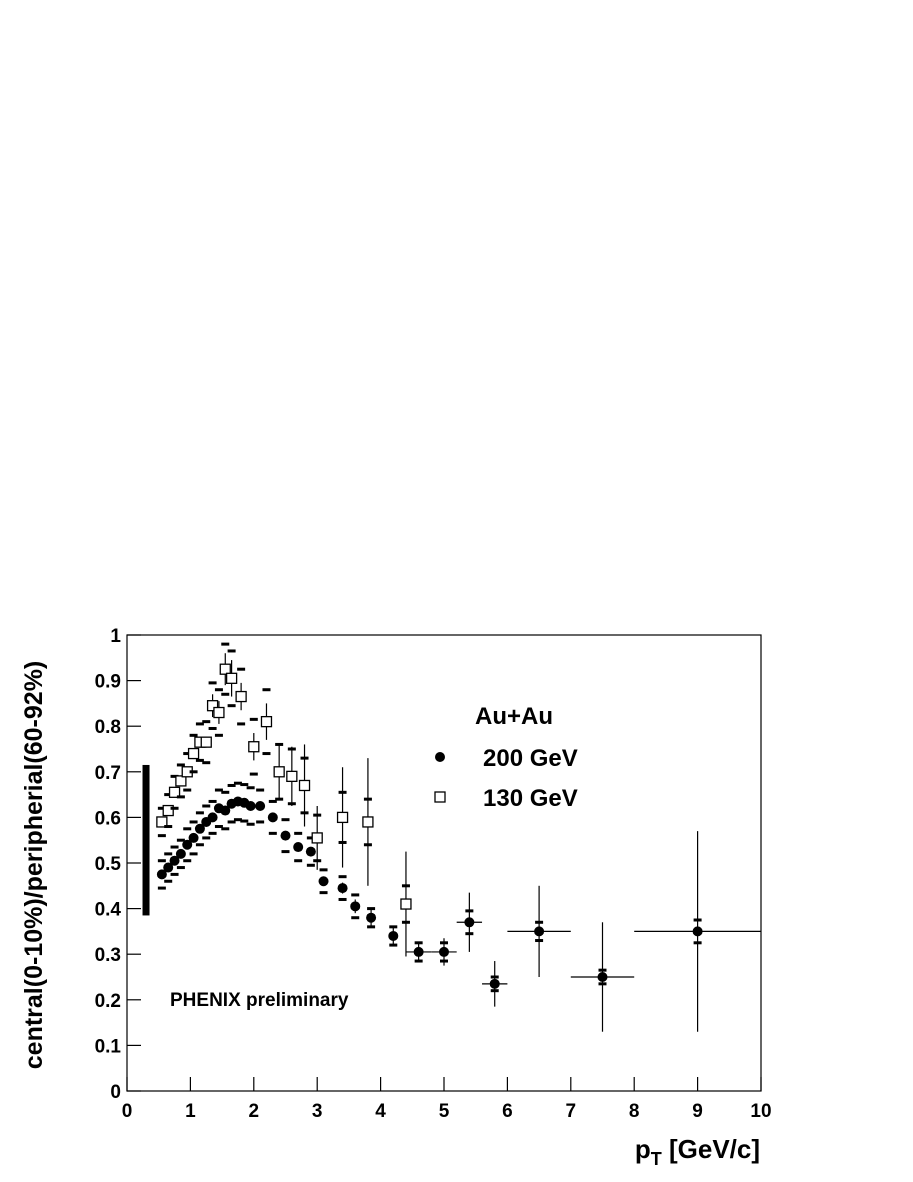  What do you see at coordinates (108, 1001) in the screenshot?
I see `y-tick-label: 0.2` at bounding box center [108, 1001].